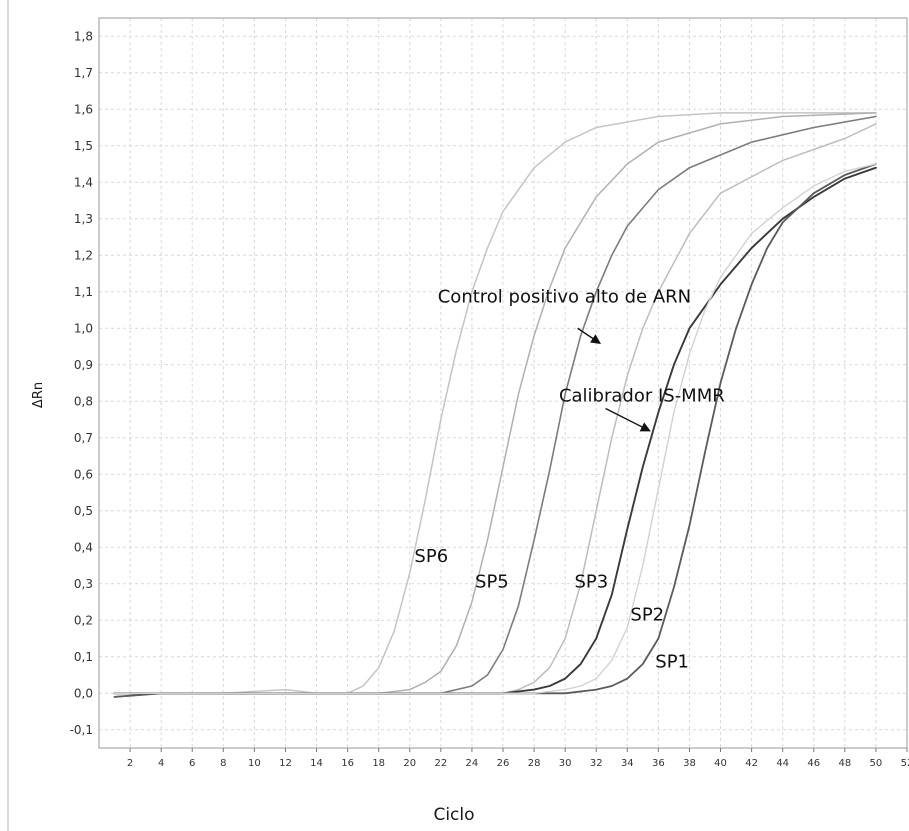 The height and width of the screenshot is (831, 909). I want to click on y-tick-label: 0,0, so click(83, 693).